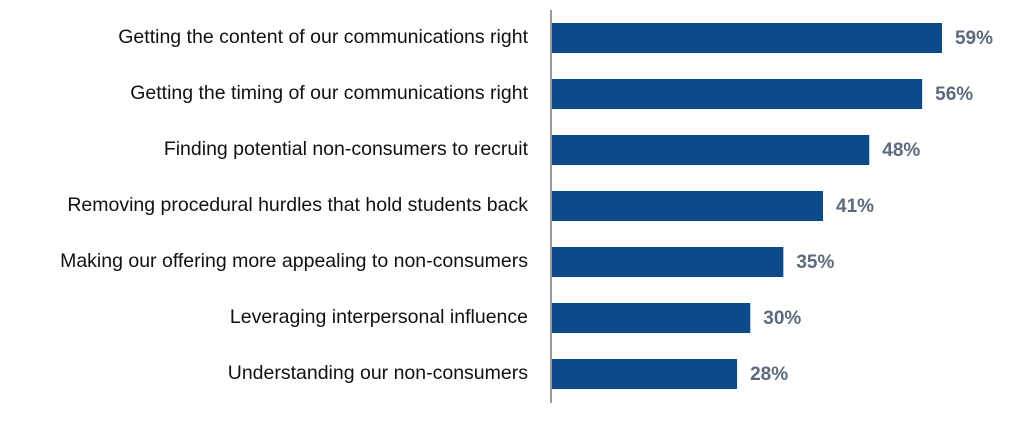 The width and height of the screenshot is (1024, 422). Describe the element at coordinates (379, 317) in the screenshot. I see `category-label: Leveraging interpersonal influence` at that location.